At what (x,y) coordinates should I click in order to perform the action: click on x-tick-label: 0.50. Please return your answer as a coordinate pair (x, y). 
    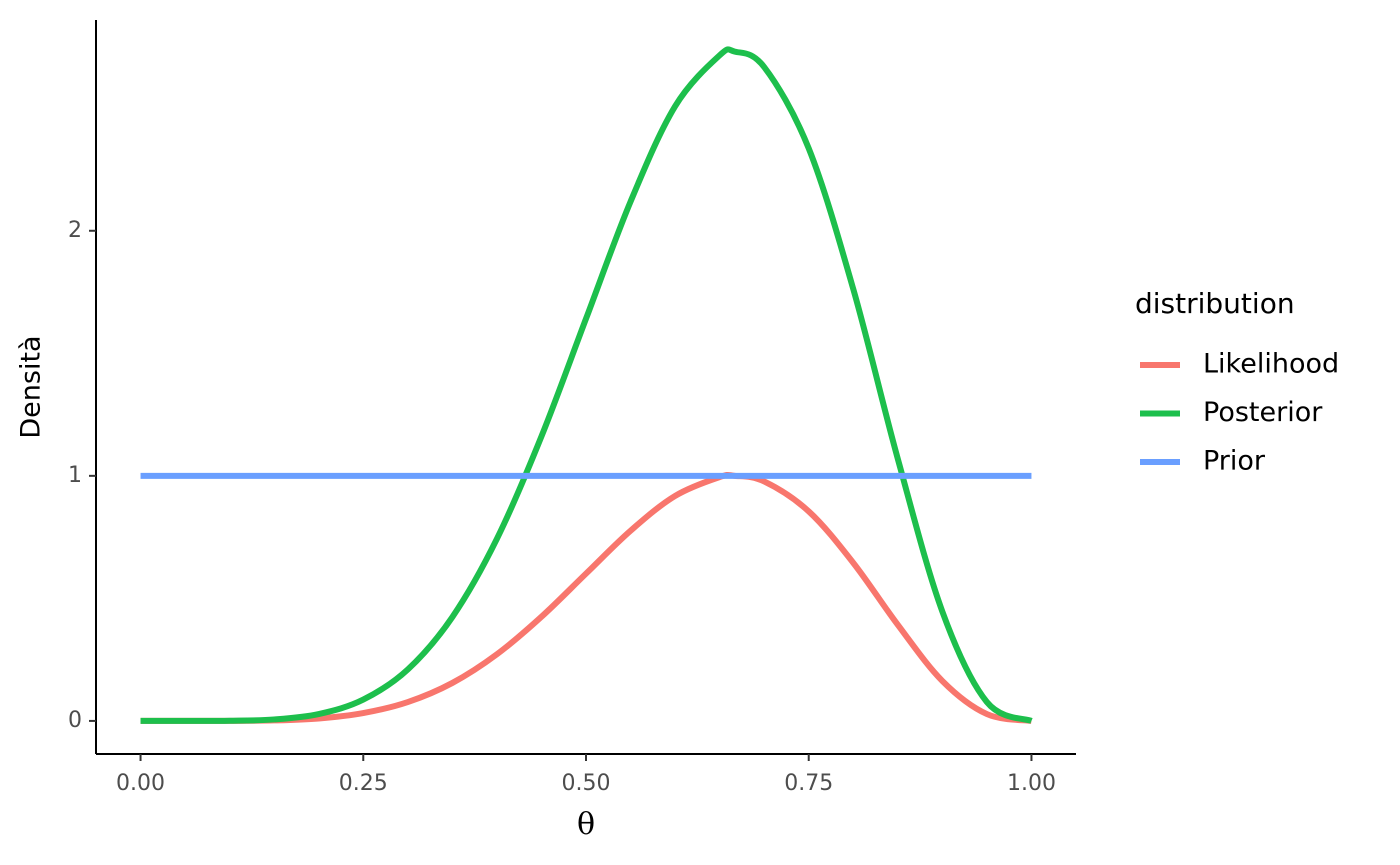
    Looking at the image, I should click on (586, 783).